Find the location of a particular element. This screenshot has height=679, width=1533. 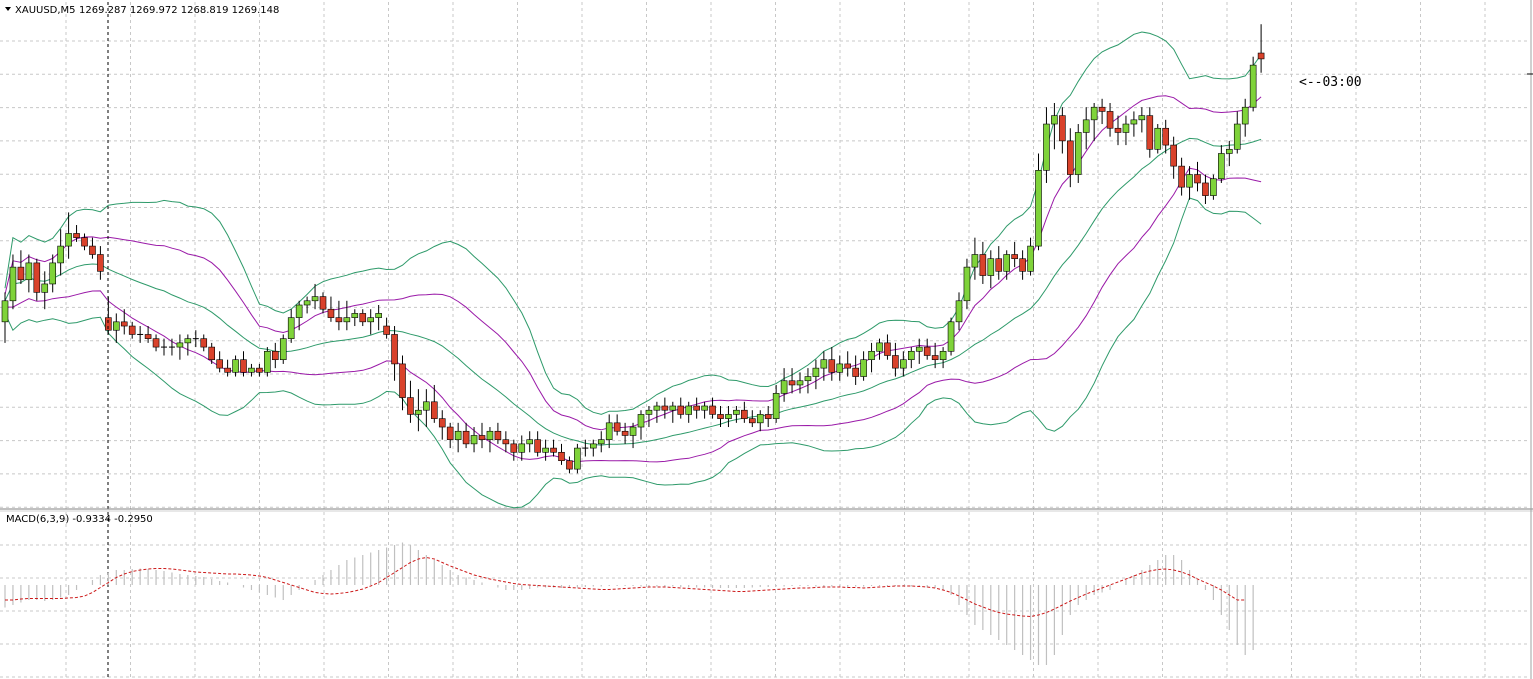

macd-header: MACD(6,3,9) -0.9334 -0.2950 is located at coordinates (79, 519).